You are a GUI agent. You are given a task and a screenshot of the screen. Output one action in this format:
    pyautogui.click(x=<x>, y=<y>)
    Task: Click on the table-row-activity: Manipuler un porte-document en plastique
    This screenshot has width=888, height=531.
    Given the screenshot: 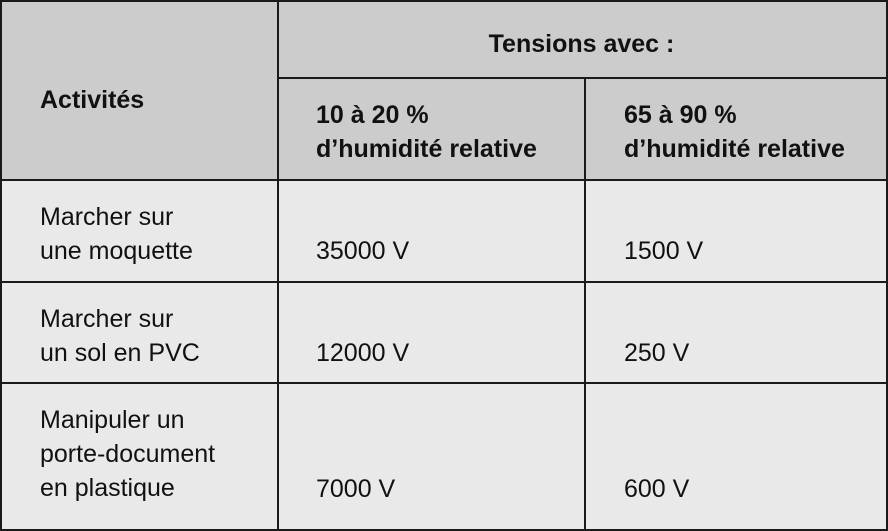 What is the action you would take?
    pyautogui.click(x=128, y=454)
    